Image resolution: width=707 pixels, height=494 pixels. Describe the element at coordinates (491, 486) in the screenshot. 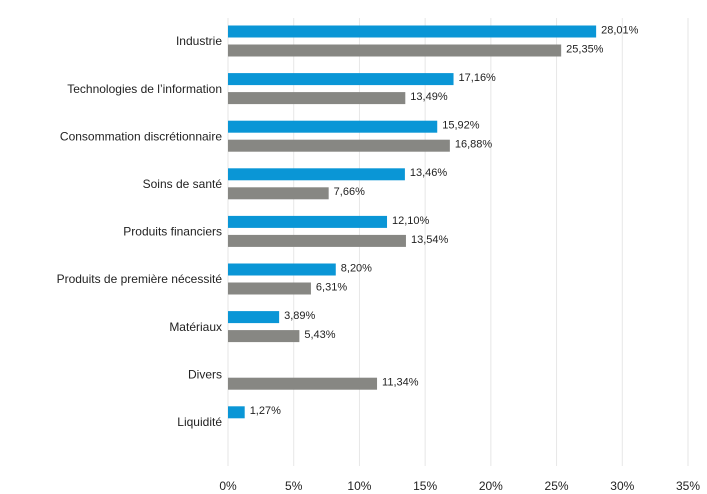

I see `x-tick-label: 20%` at that location.